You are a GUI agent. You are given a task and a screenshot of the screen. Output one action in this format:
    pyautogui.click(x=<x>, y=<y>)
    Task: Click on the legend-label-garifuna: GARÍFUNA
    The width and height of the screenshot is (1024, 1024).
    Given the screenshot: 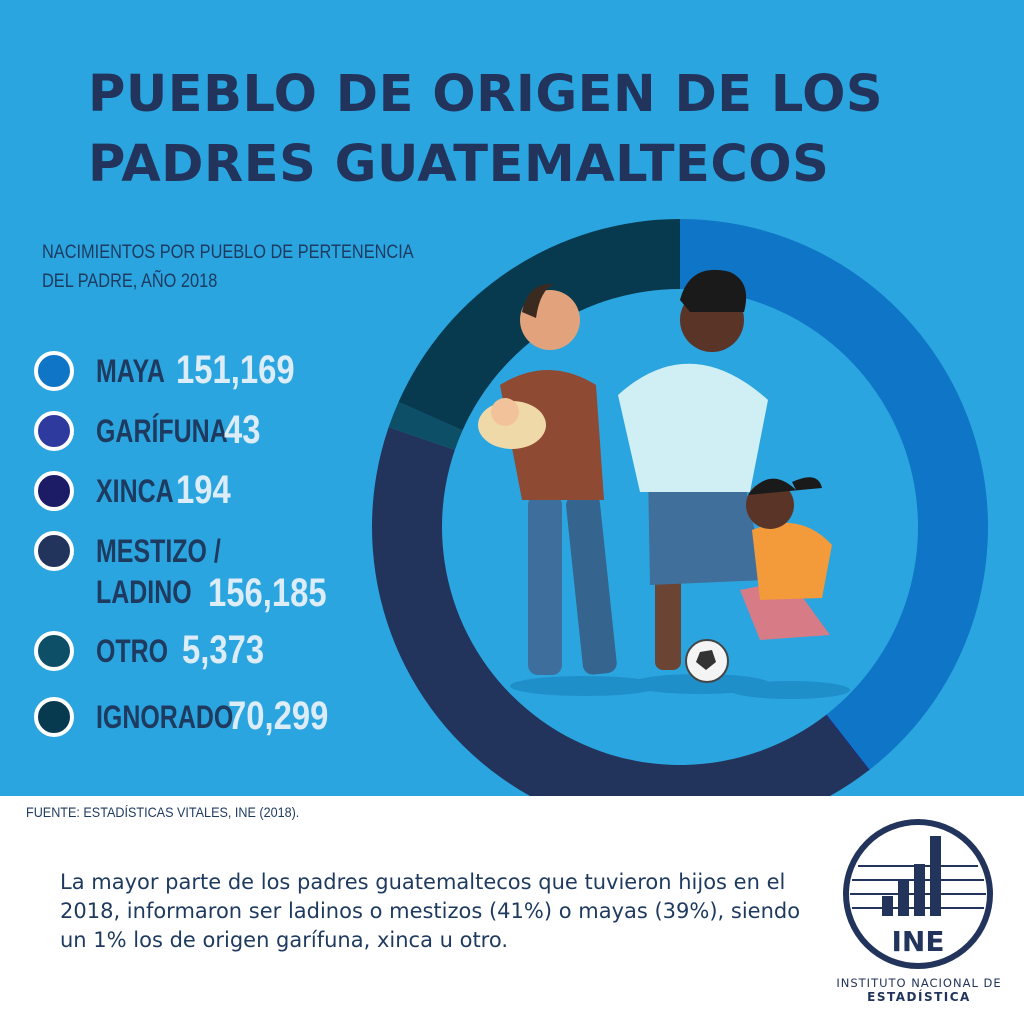 What is the action you would take?
    pyautogui.click(x=162, y=431)
    